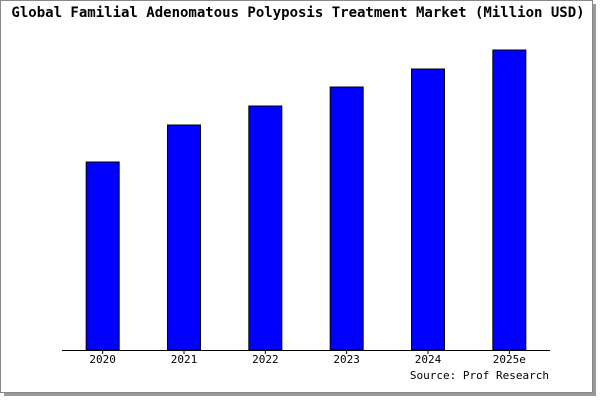  I want to click on x-tick-label: 2022, so click(265, 359).